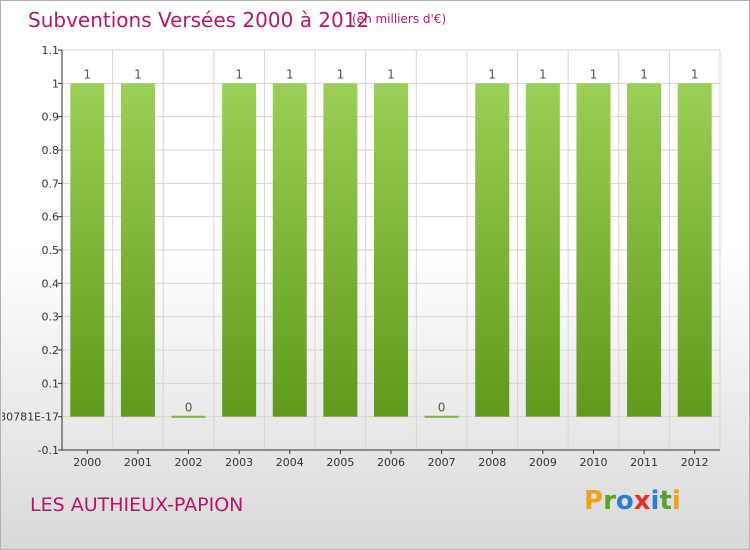  What do you see at coordinates (391, 462) in the screenshot?
I see `x-tick-label-2006: 2006` at bounding box center [391, 462].